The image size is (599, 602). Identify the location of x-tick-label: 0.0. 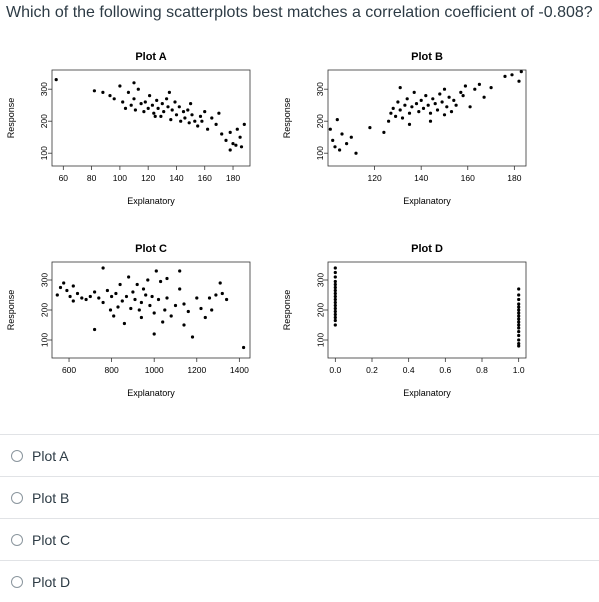
(335, 370).